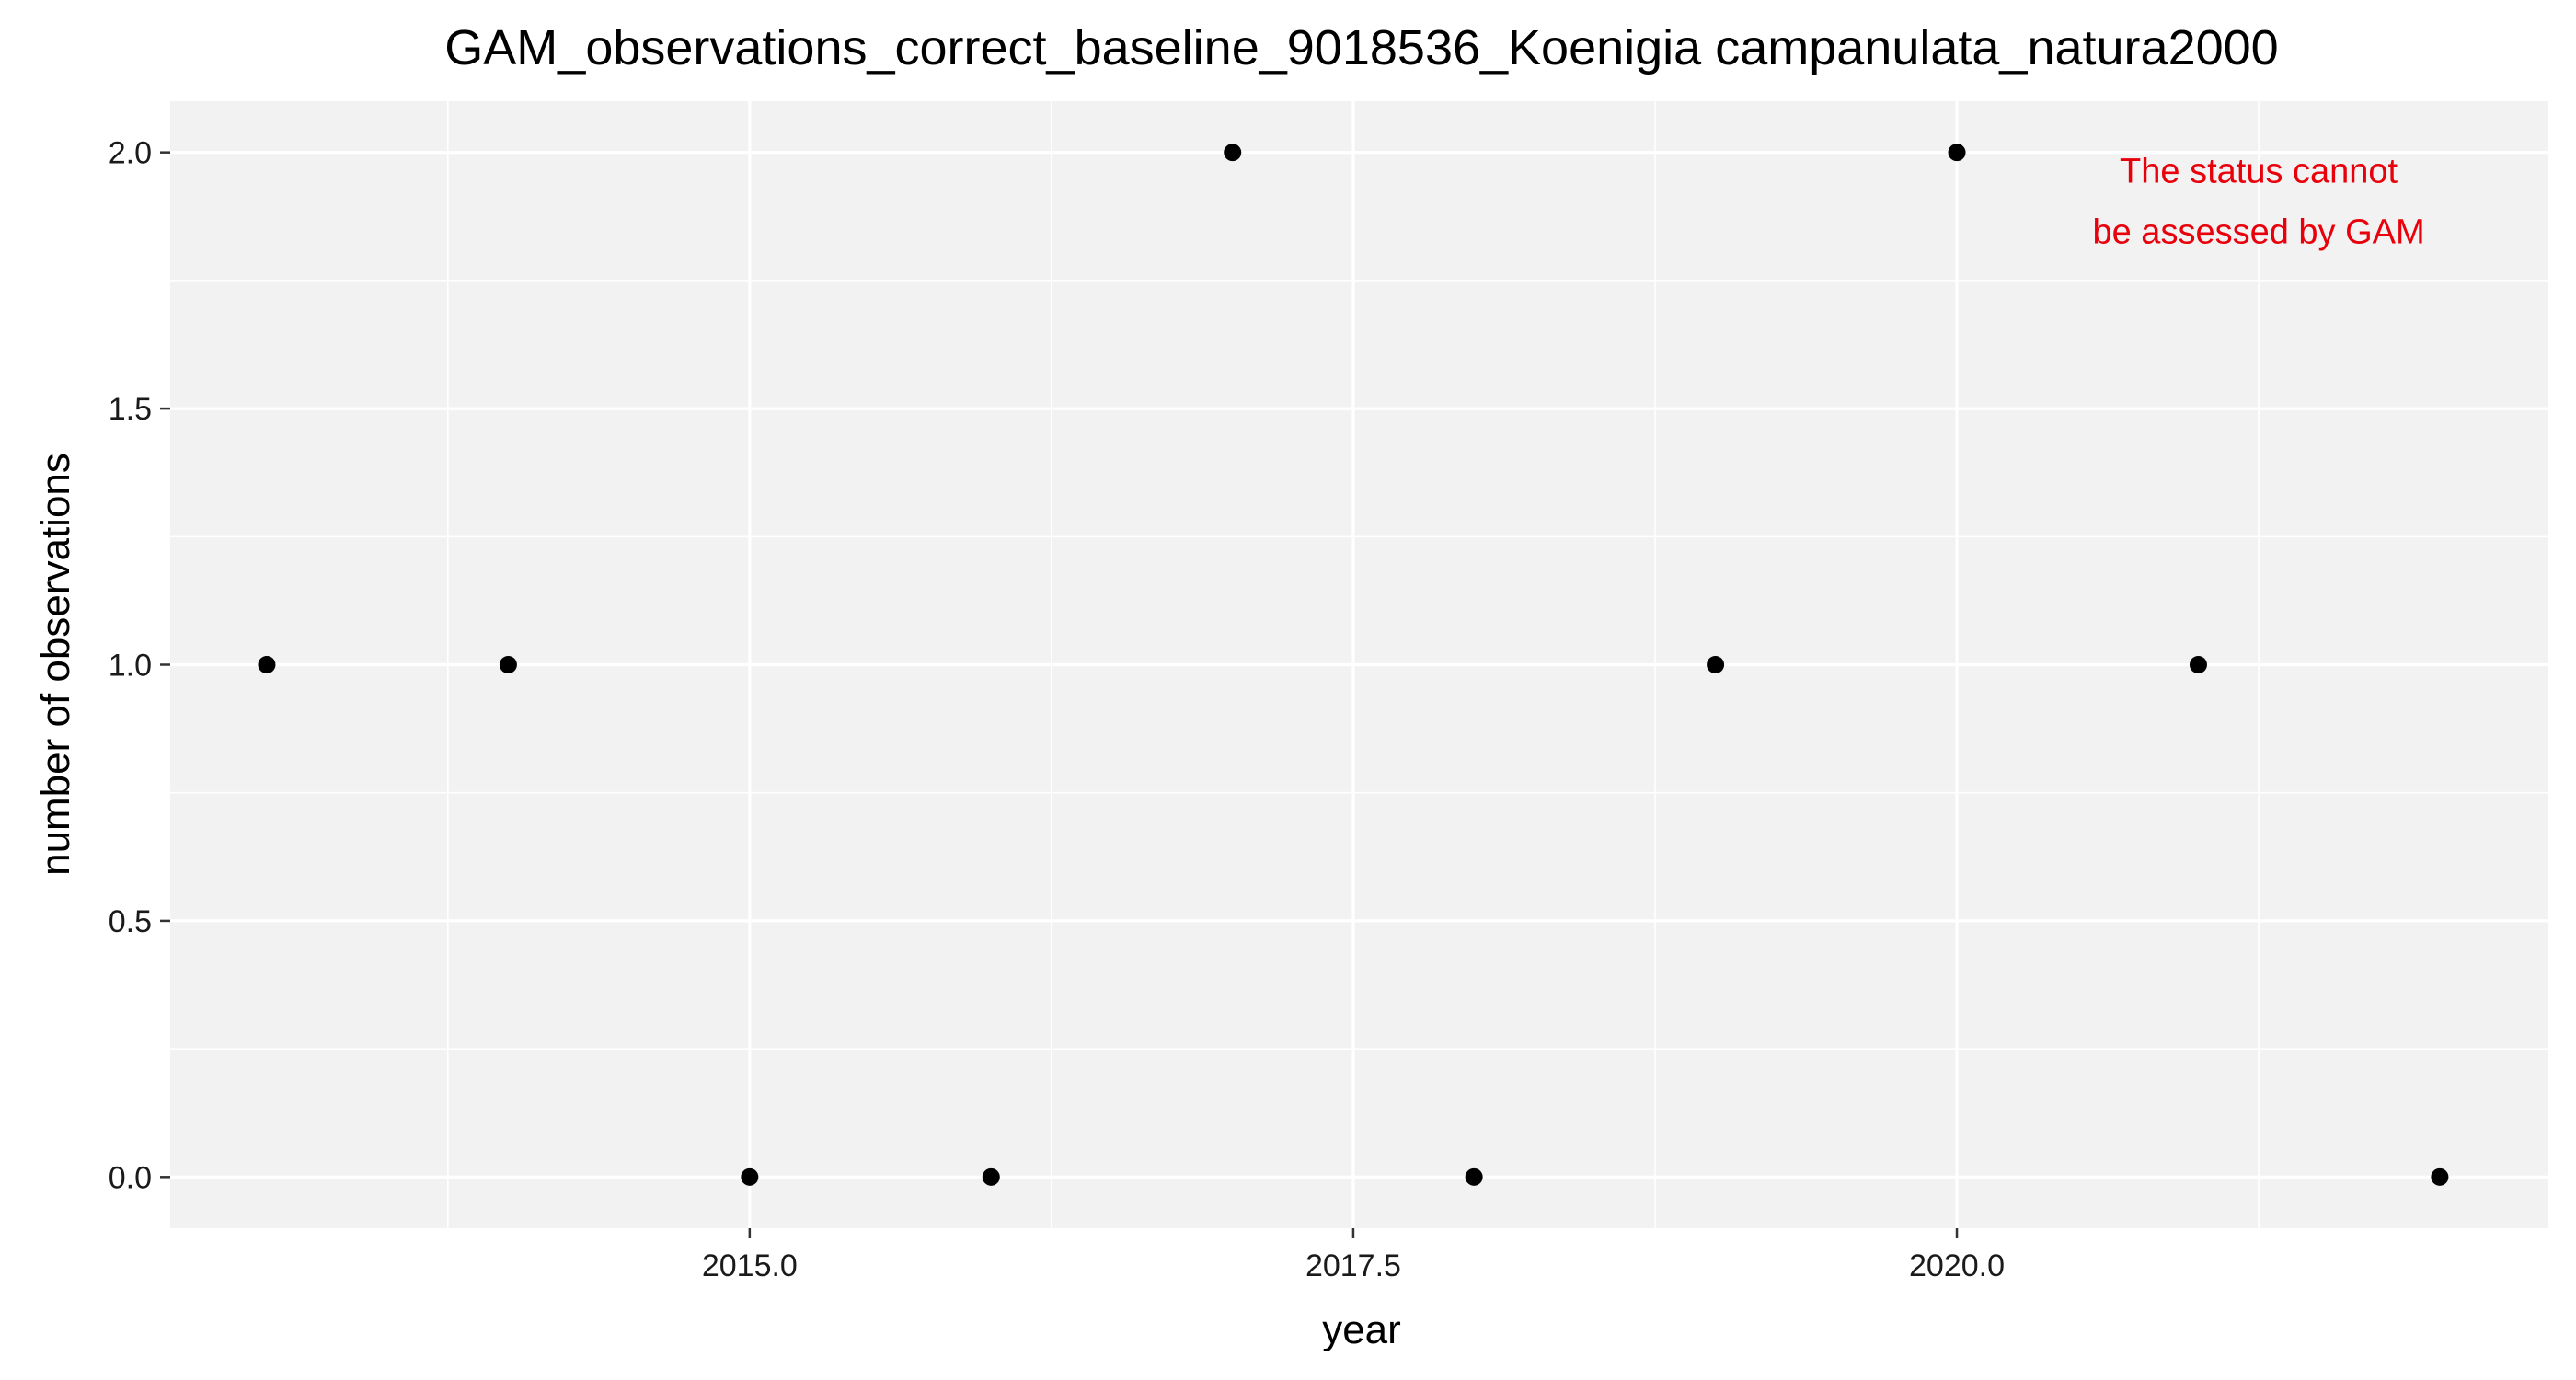  What do you see at coordinates (1957, 1265) in the screenshot?
I see `x-tick-label: 2020.0` at bounding box center [1957, 1265].